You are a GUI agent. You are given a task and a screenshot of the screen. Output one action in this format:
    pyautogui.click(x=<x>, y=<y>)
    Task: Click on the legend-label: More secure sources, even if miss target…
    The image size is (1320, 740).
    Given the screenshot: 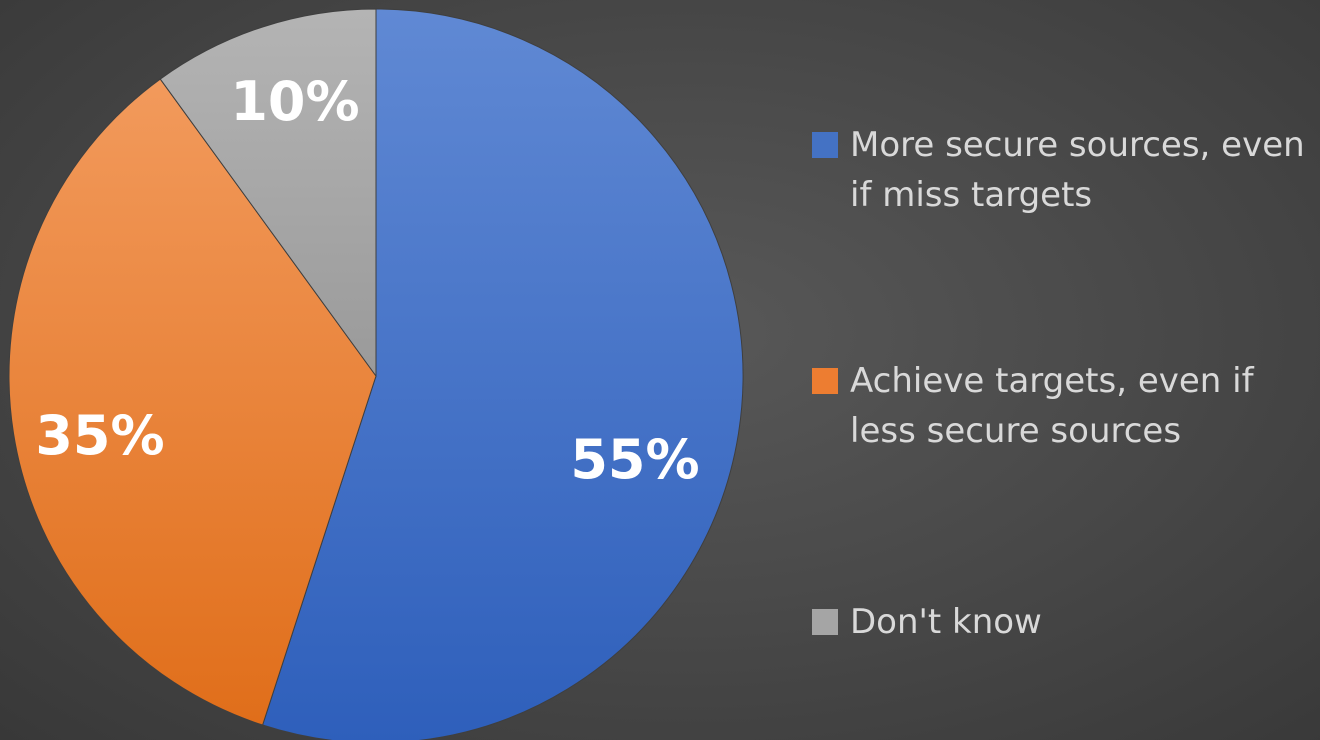 What is the action you would take?
    pyautogui.click(x=1077, y=170)
    